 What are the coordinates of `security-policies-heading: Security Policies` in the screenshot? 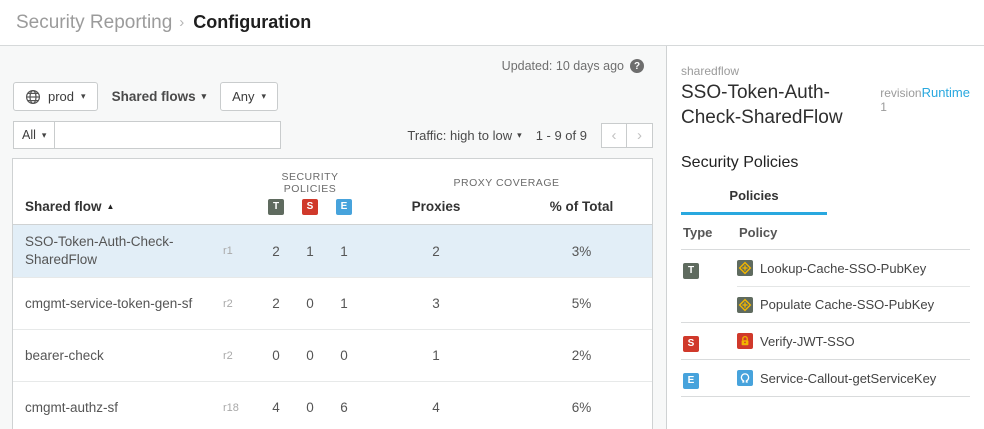 It's located at (740, 162).